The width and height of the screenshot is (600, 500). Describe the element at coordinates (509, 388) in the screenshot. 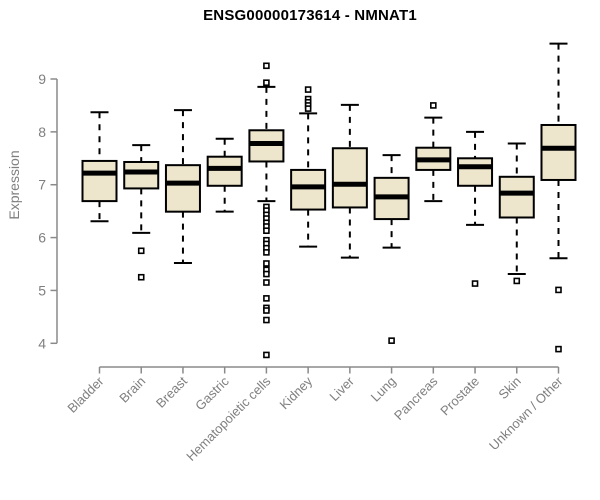

I see `x-tick-label-skin: Skin` at that location.